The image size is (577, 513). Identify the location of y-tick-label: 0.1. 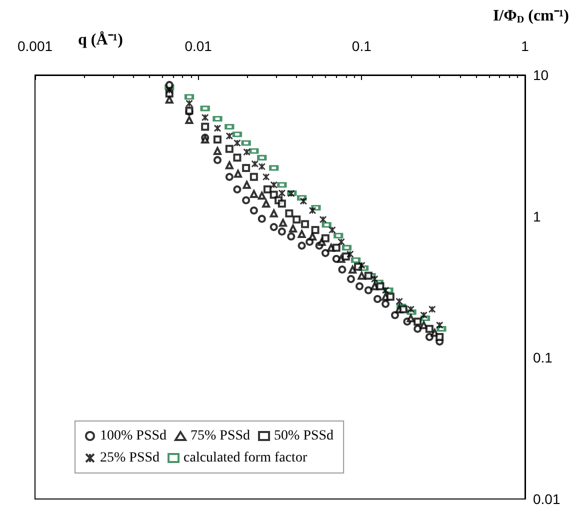
(543, 358).